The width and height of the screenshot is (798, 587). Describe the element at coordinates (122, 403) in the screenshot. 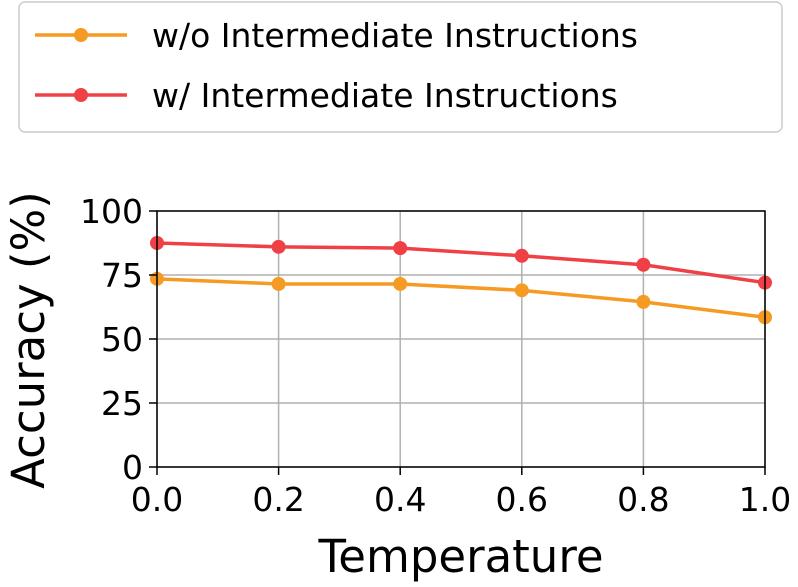

I see `y-tick-label: 25` at that location.